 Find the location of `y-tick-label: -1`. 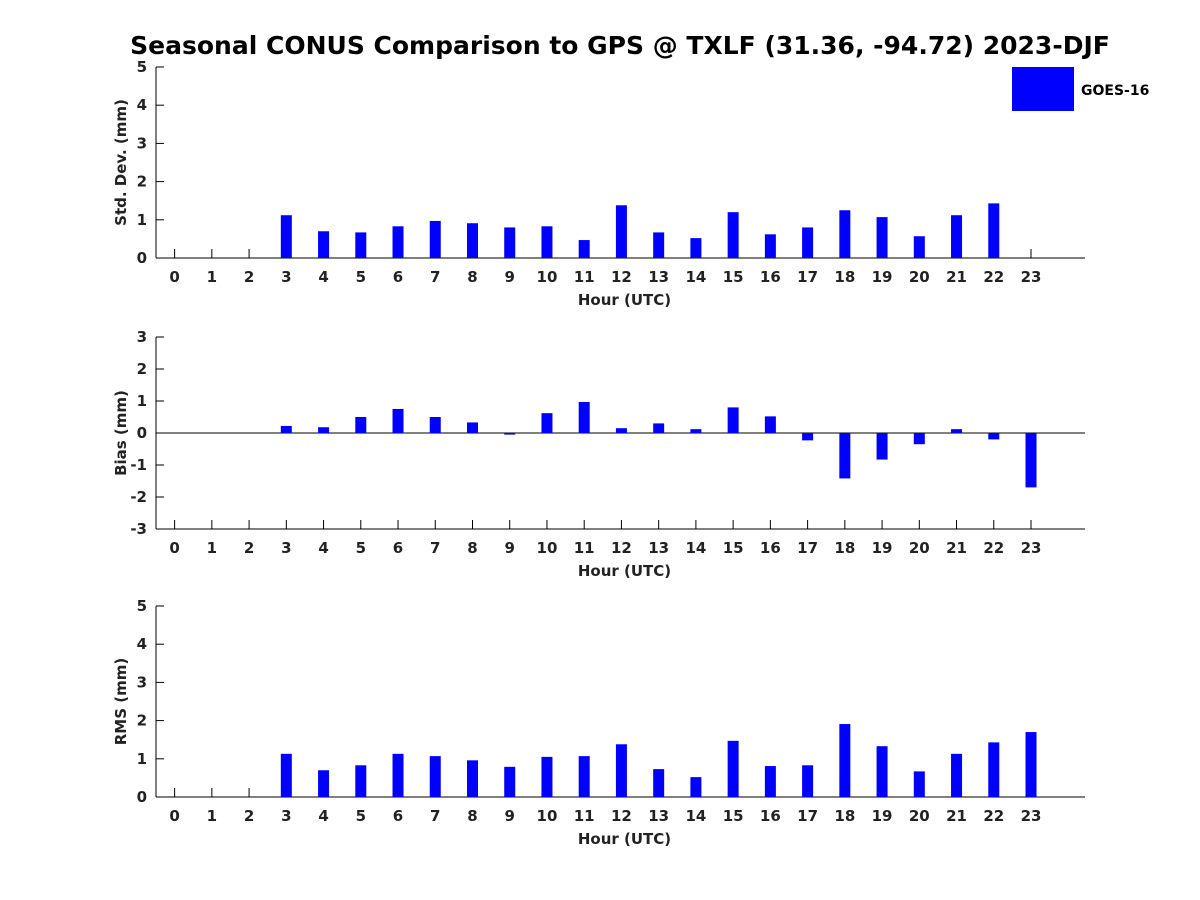

y-tick-label: -1 is located at coordinates (138, 465).